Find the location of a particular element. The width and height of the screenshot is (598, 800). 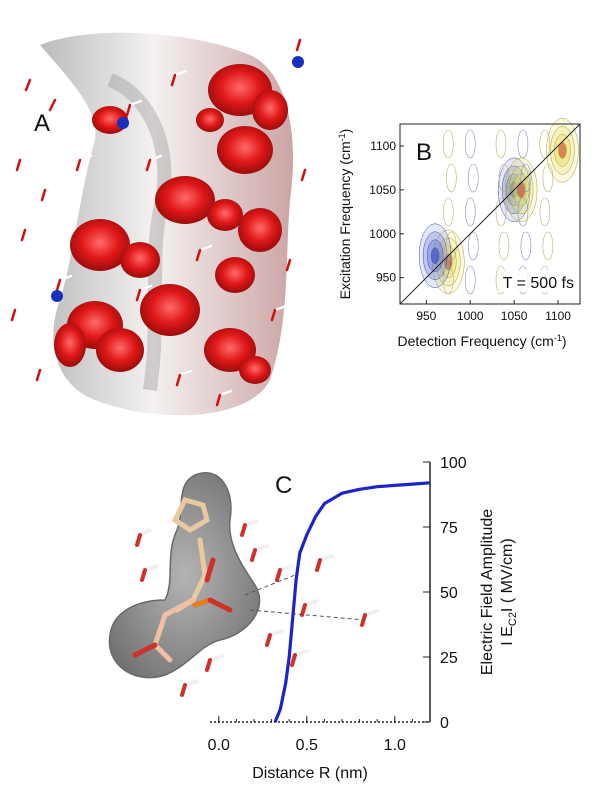

y-tick-label: 100 is located at coordinates (453, 463).